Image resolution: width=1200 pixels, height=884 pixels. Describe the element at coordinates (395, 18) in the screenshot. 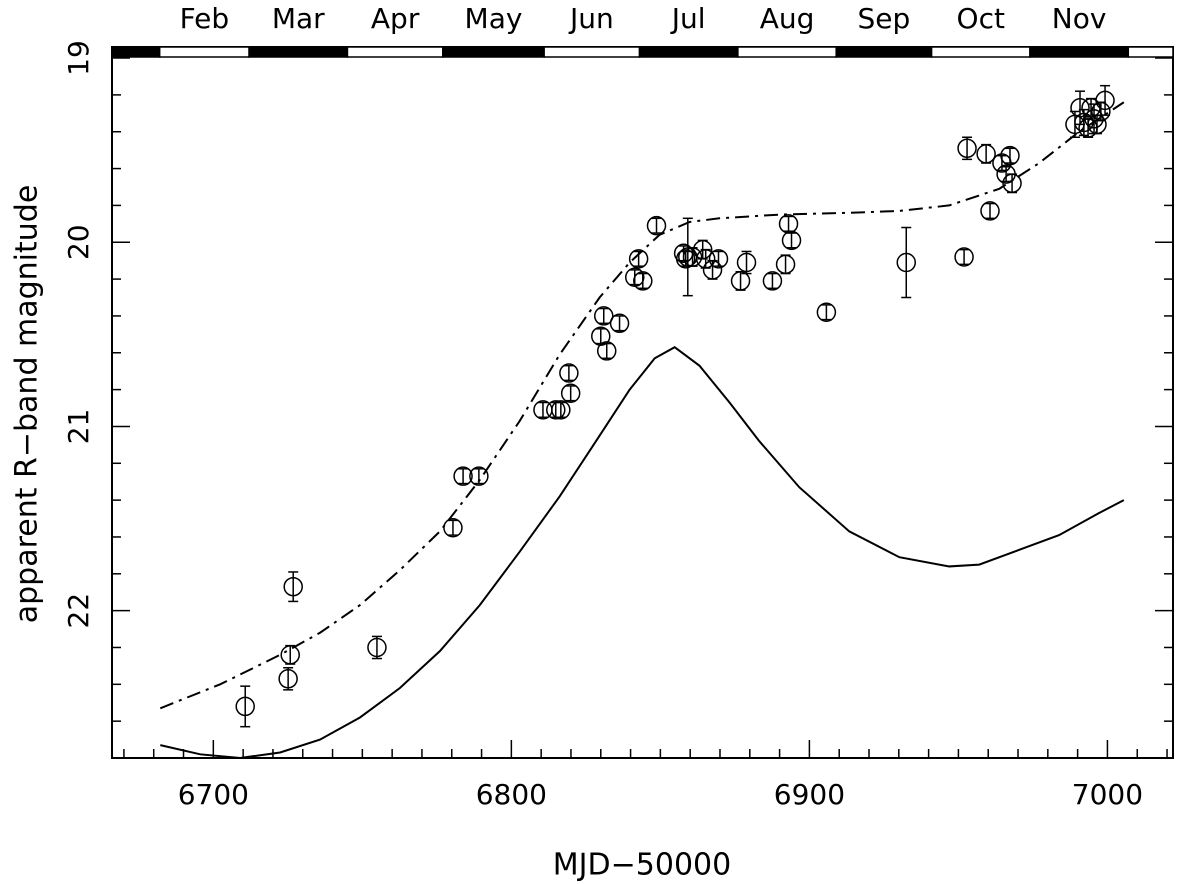

I see `month-label: Apr` at that location.